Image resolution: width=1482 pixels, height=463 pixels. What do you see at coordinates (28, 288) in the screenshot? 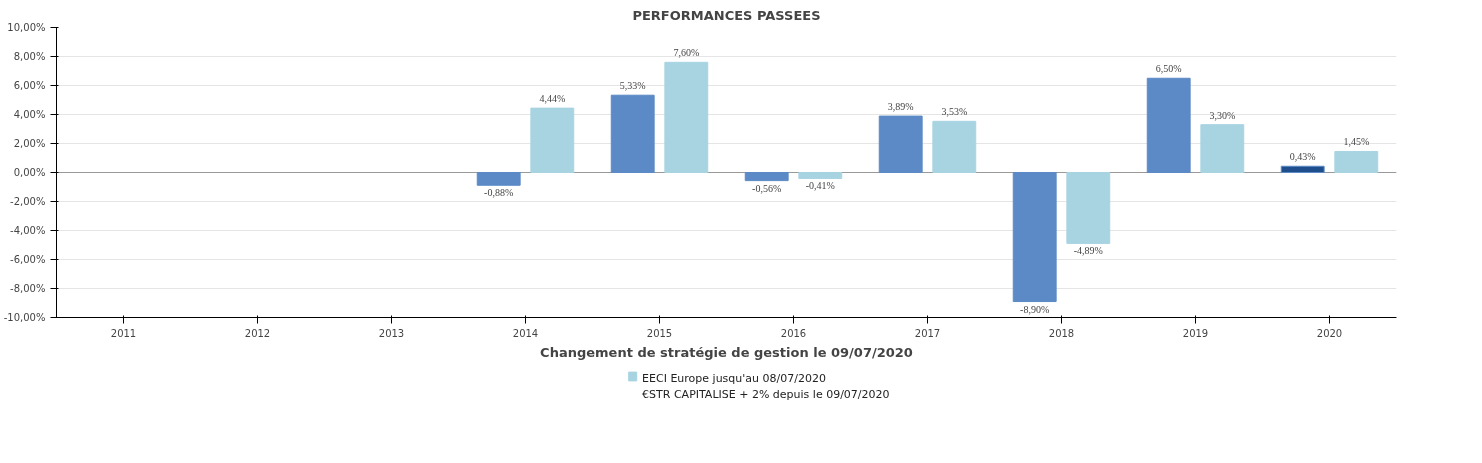
I see `y-tick-label: -8,00%` at bounding box center [28, 288].